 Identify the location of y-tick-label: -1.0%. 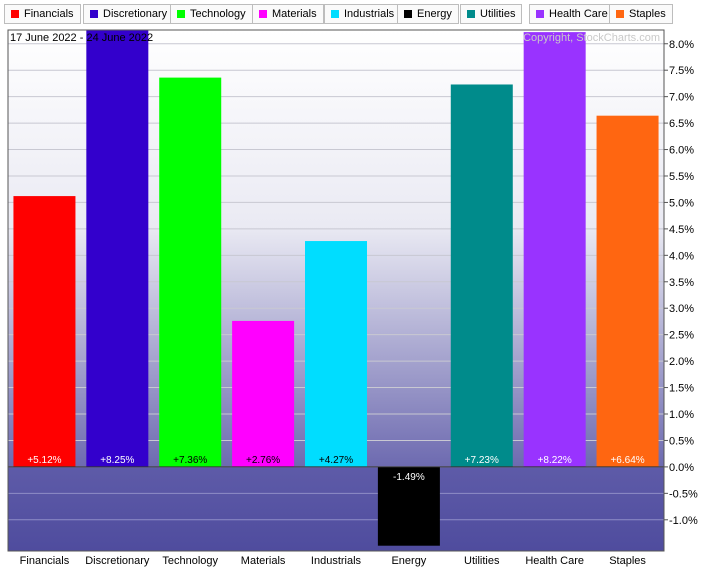
(683, 521).